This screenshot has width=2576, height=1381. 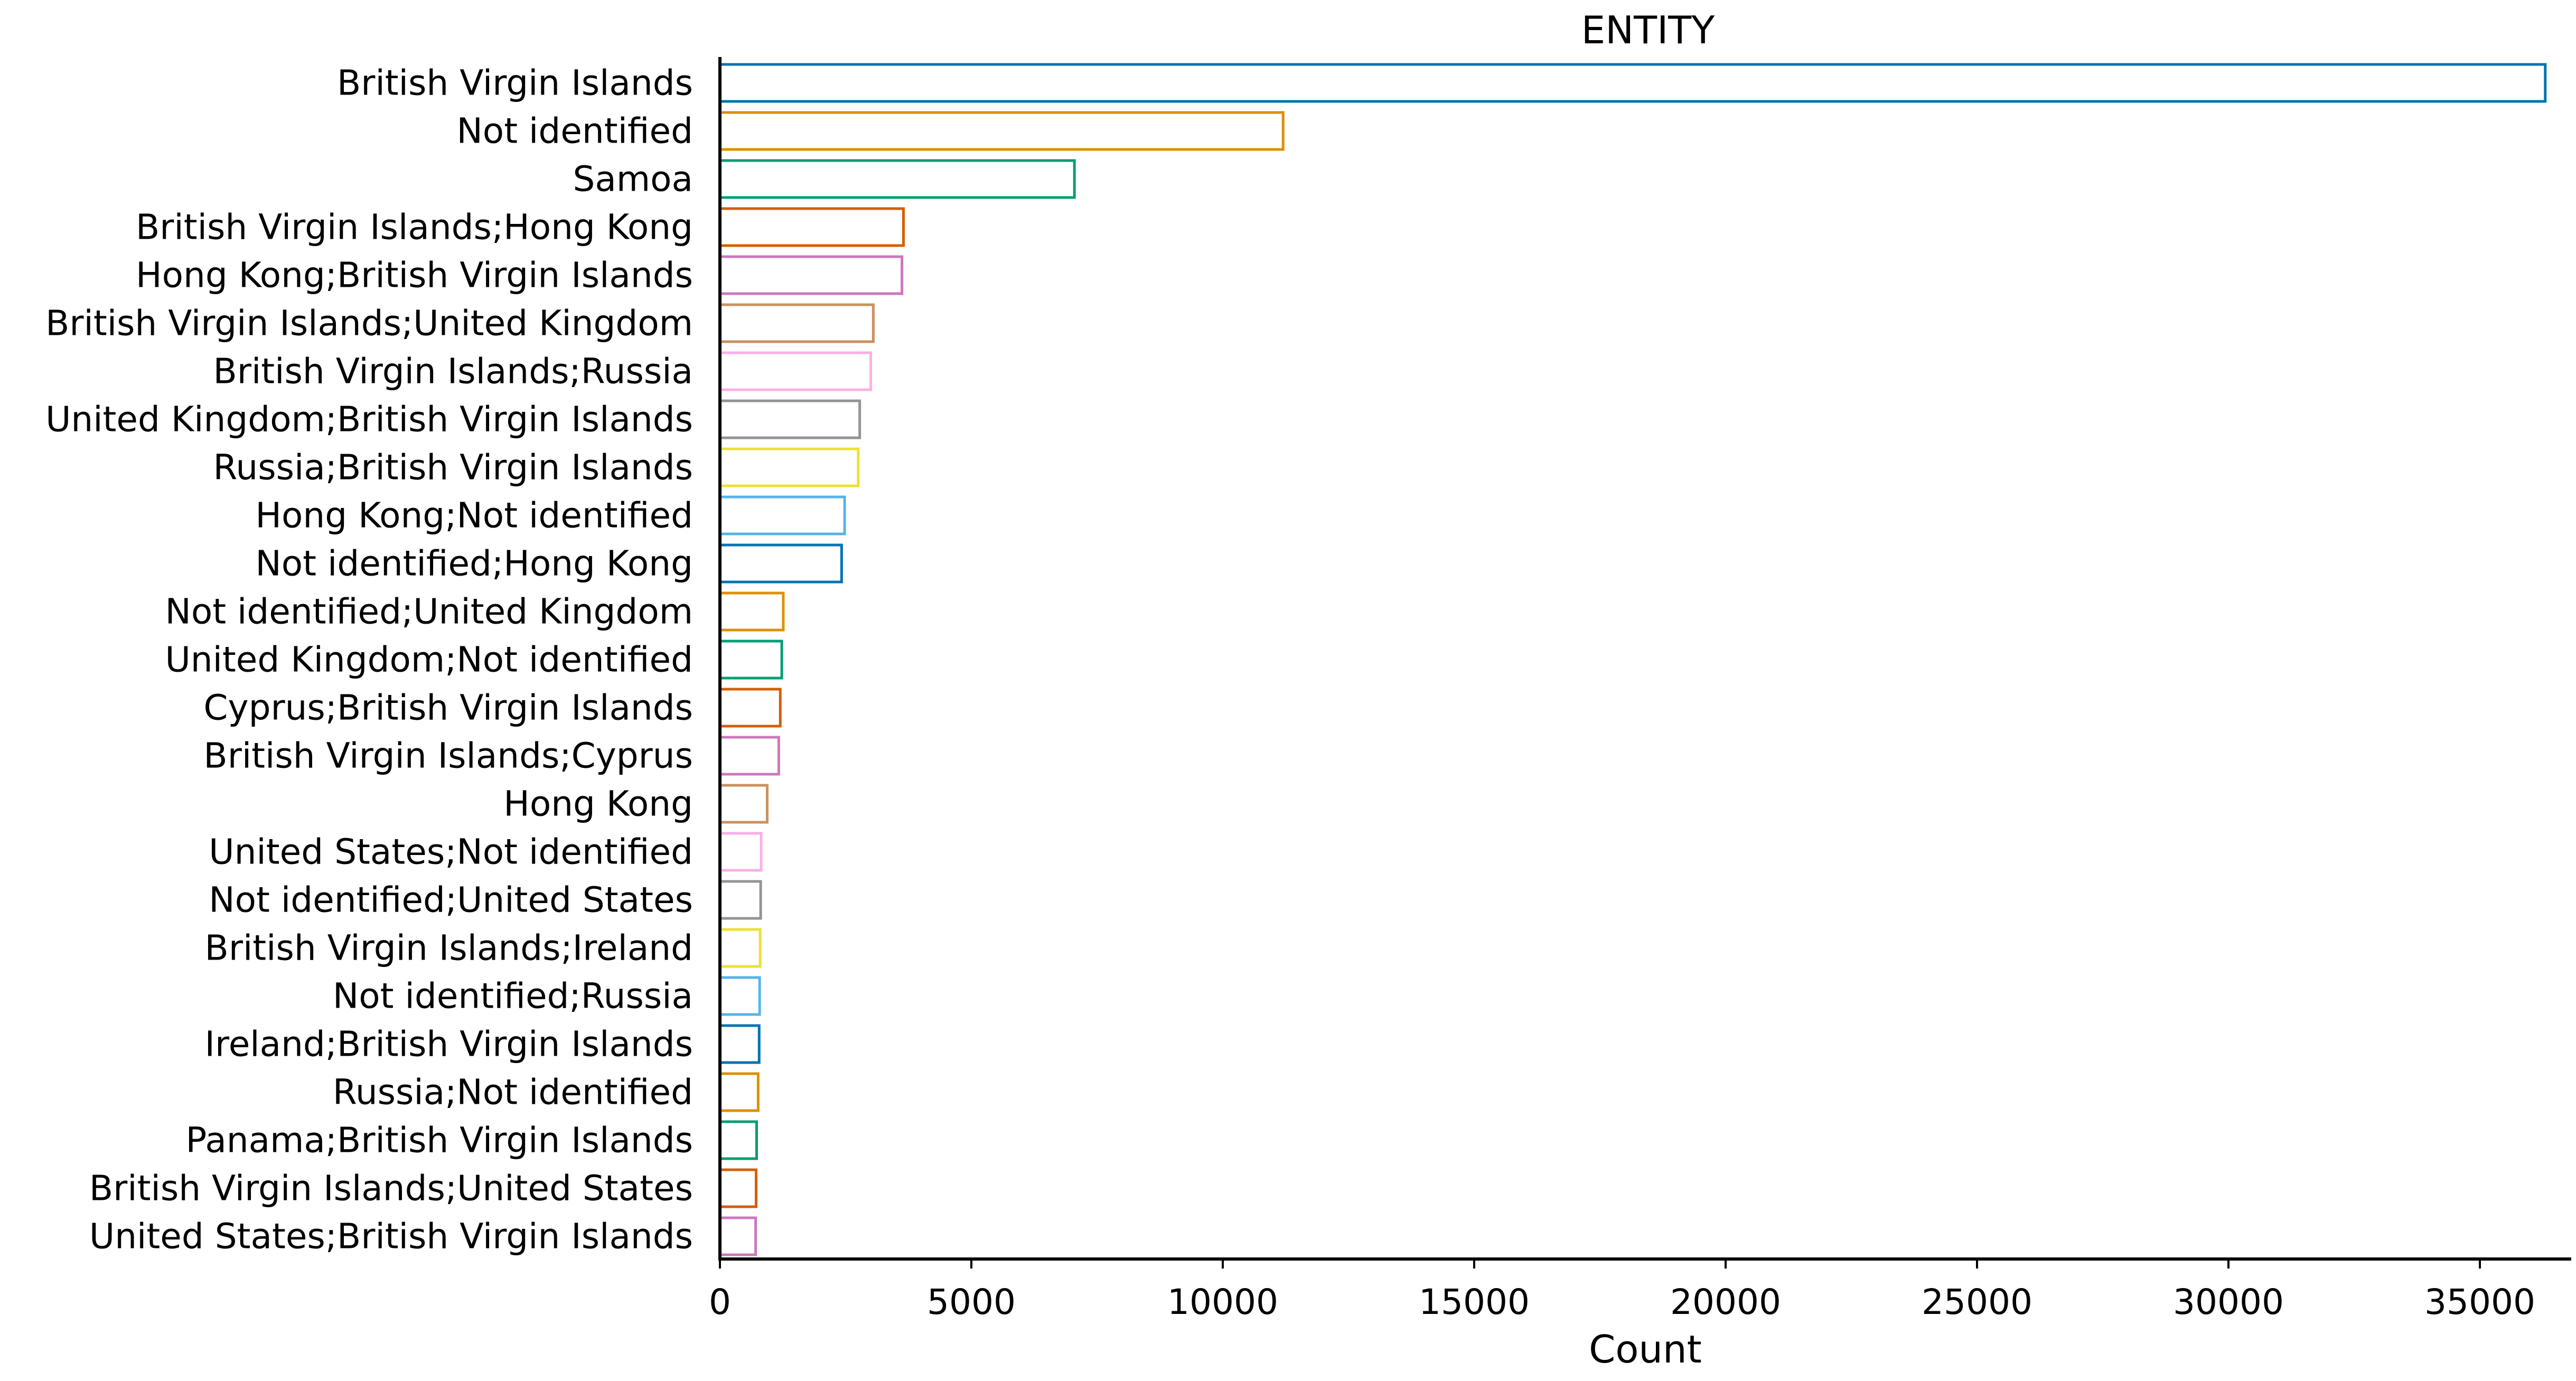 What do you see at coordinates (1645, 1349) in the screenshot?
I see `x-axis-title: Count` at bounding box center [1645, 1349].